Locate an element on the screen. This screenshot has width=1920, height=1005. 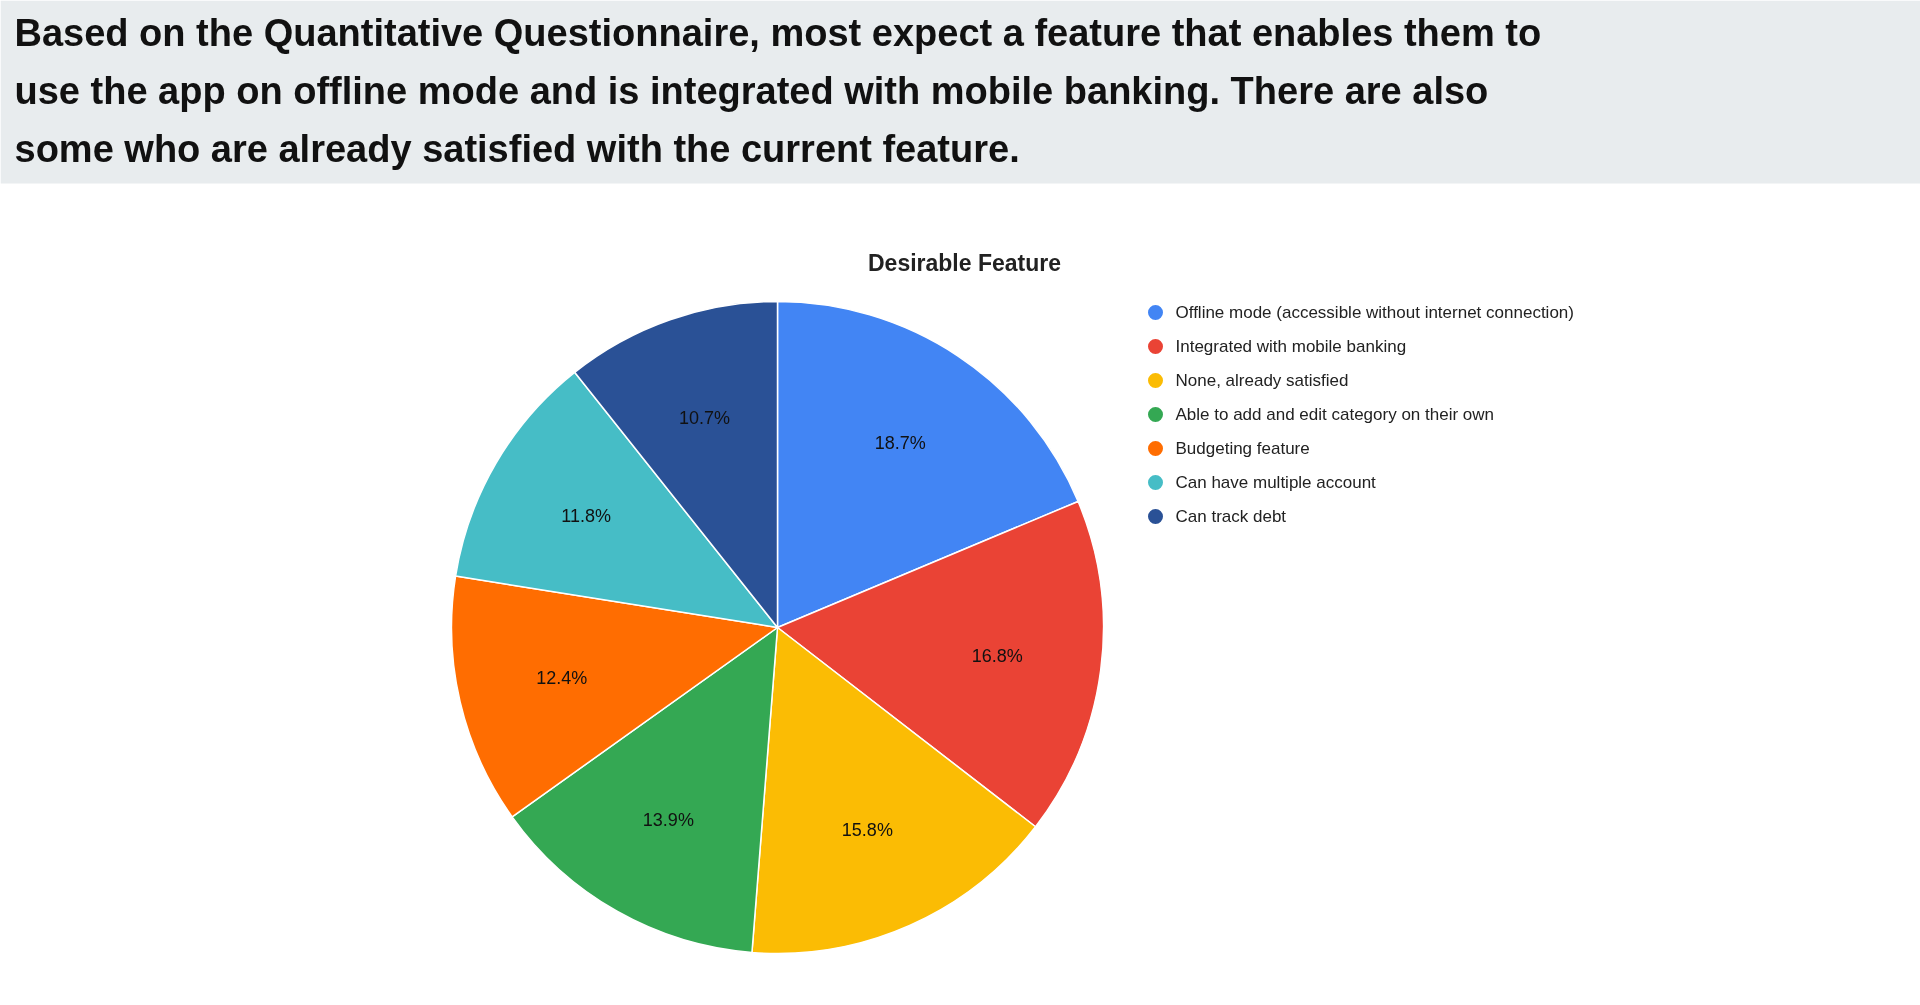
data-label: 15.8% is located at coordinates (867, 830).